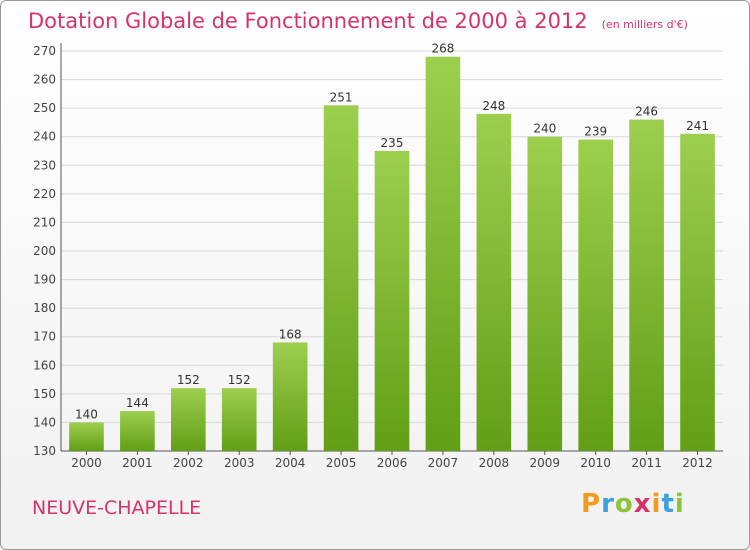 The width and height of the screenshot is (750, 550). Describe the element at coordinates (341, 97) in the screenshot. I see `data-label-2005: 251` at that location.